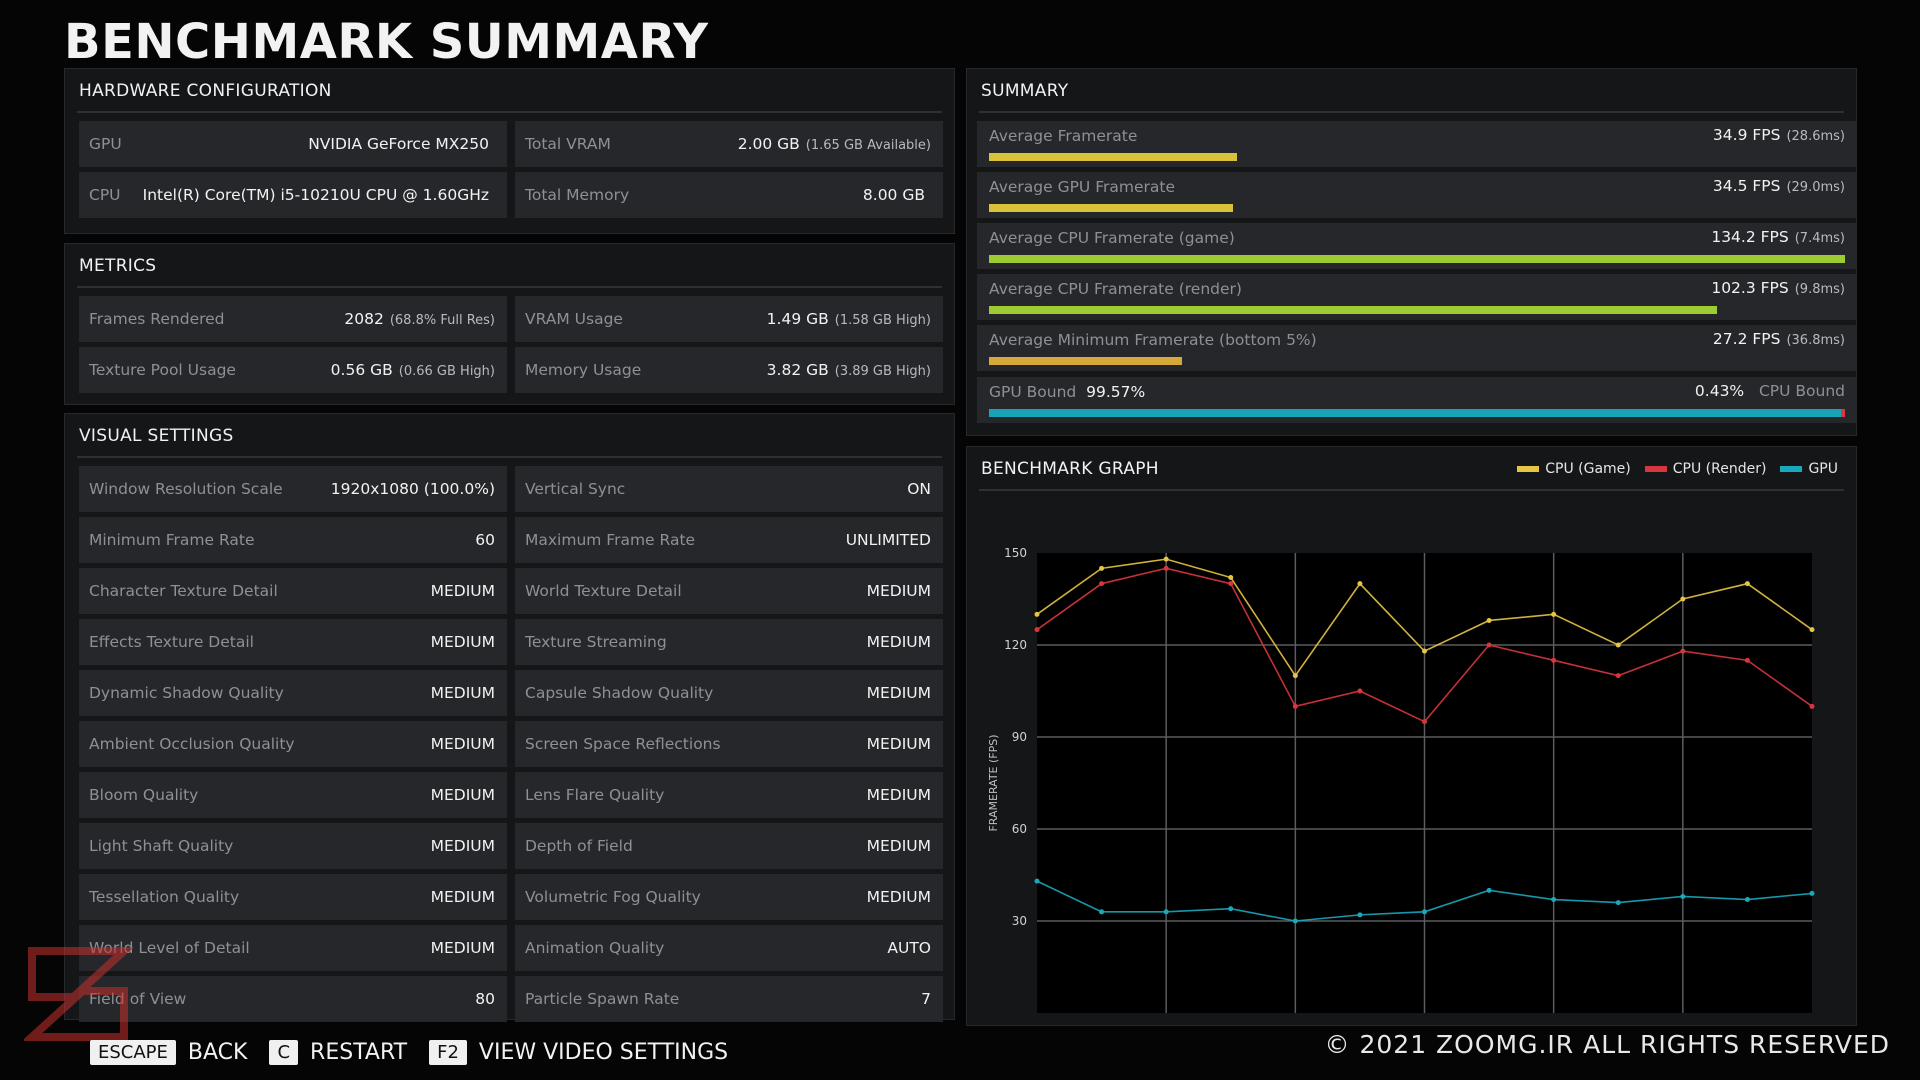 This screenshot has height=1080, width=1920. I want to click on setting-ambient-occlusion-quality: Ambient Occlusion Quality MEDIUM, so click(293, 744).